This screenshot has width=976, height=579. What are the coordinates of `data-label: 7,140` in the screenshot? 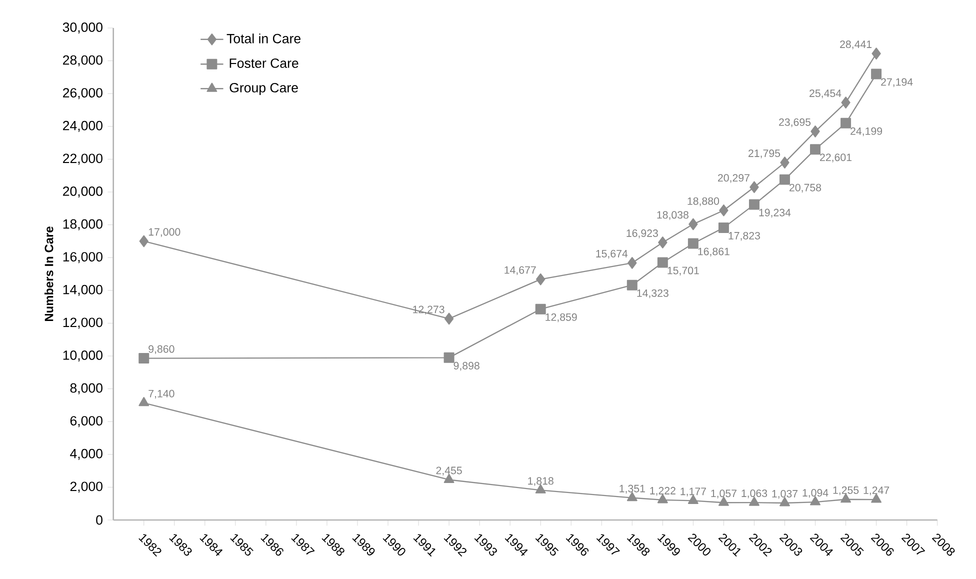 It's located at (161, 394).